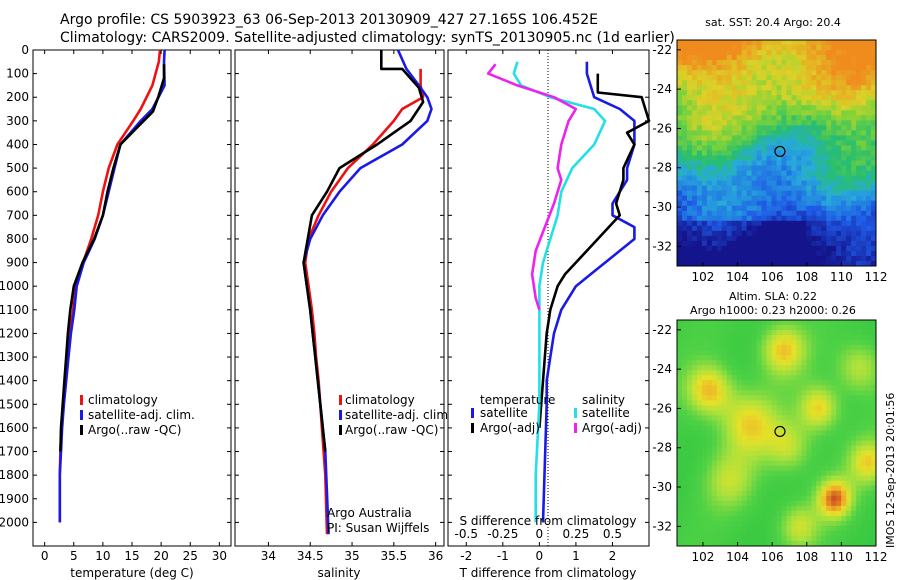 Image resolution: width=900 pixels, height=580 pixels. What do you see at coordinates (14, 310) in the screenshot?
I see `y-tick-label: 1100` at bounding box center [14, 310].